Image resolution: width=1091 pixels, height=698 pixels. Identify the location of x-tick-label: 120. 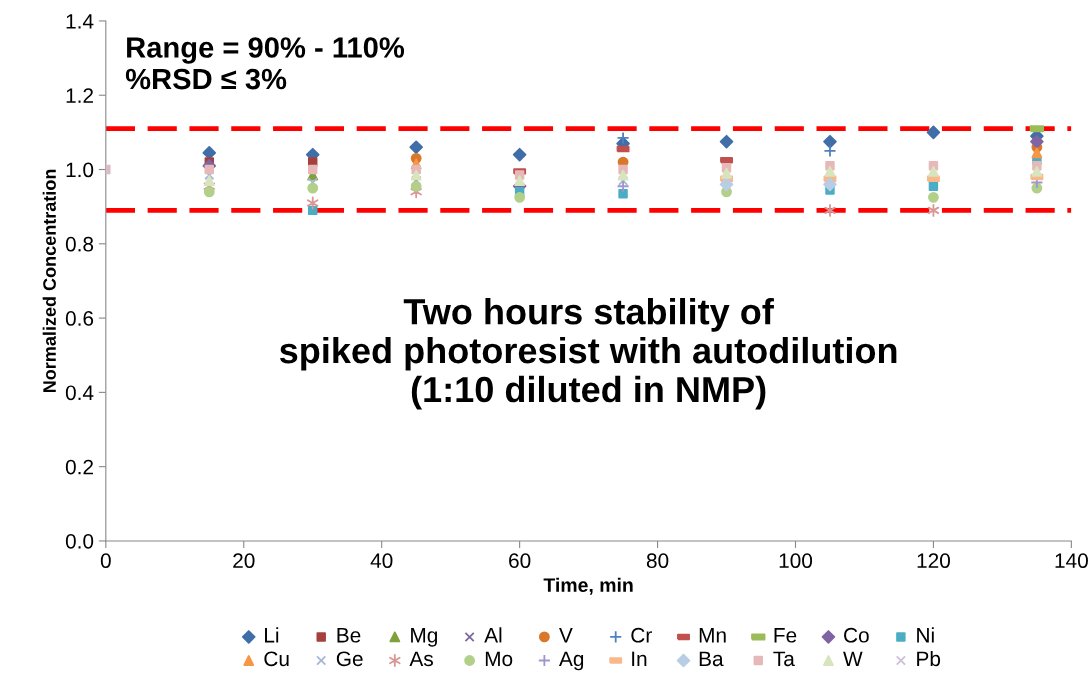
(933, 561).